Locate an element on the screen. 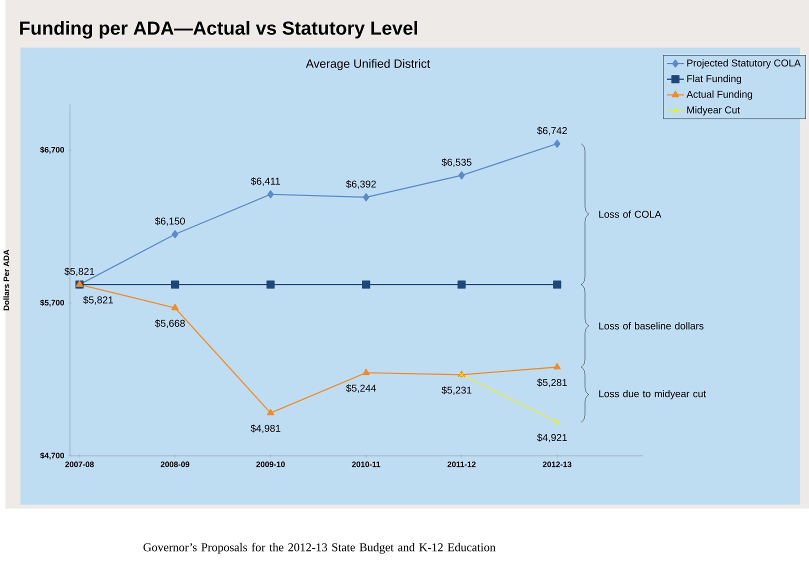 This screenshot has width=809, height=588. legend-label: Midyear Cut is located at coordinates (713, 111).